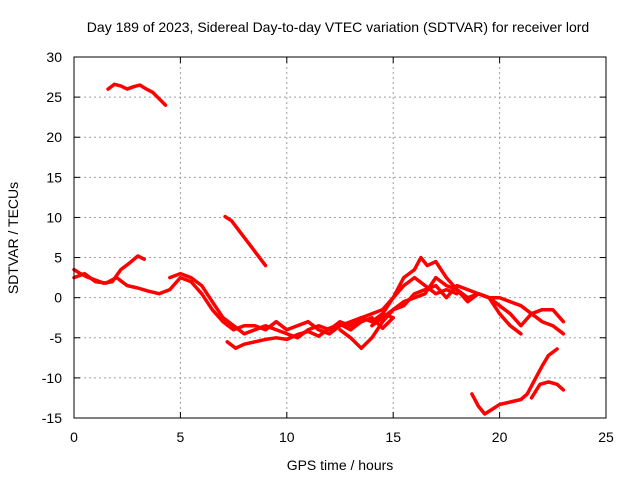  I want to click on x-tick-label: 25, so click(606, 437).